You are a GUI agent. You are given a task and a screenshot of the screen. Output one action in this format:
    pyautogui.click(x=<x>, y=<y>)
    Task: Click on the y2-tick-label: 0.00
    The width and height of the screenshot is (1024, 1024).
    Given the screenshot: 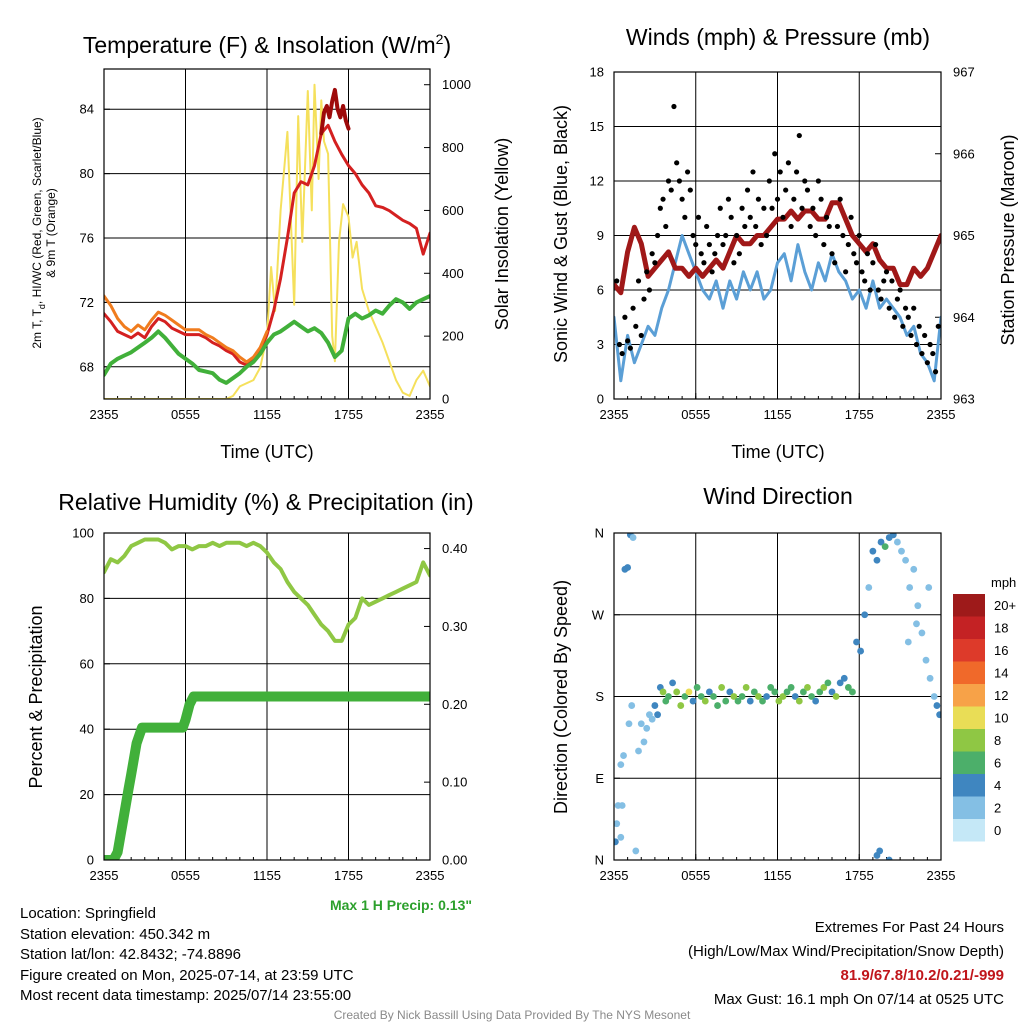 What is the action you would take?
    pyautogui.click(x=454, y=860)
    